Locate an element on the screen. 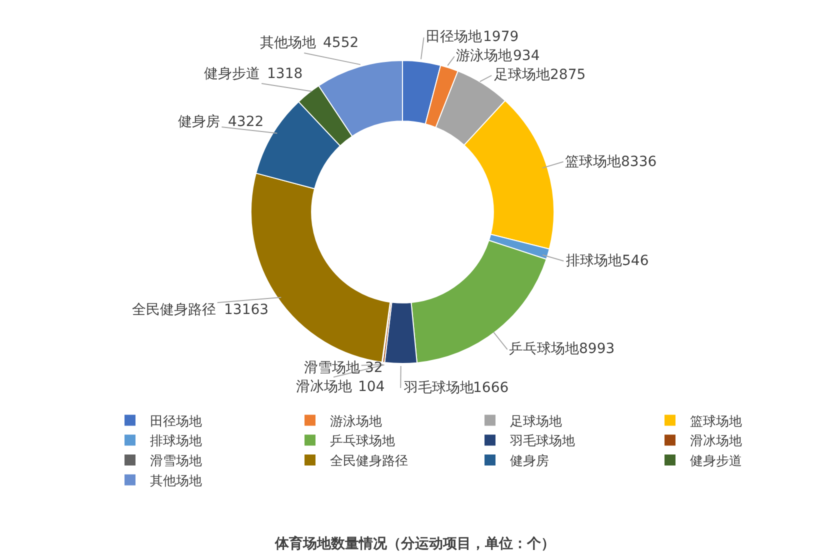 The image size is (830, 559). data-label: 1318 is located at coordinates (285, 74).